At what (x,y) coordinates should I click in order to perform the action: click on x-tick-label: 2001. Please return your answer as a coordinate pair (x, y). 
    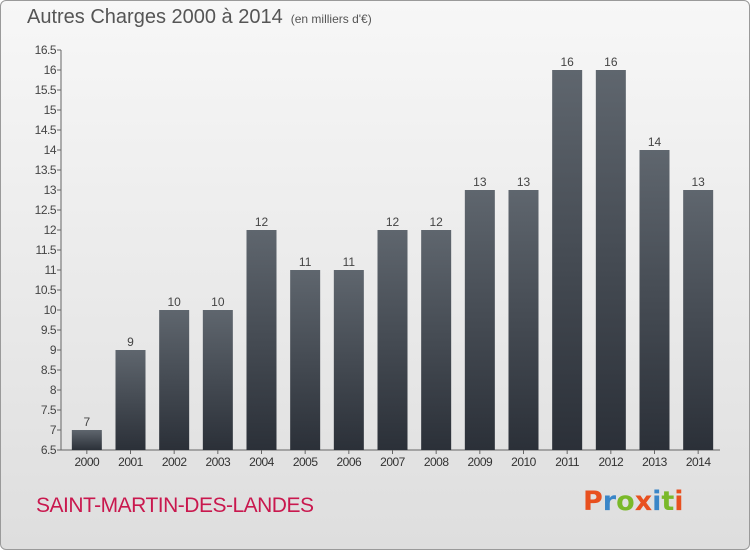
    Looking at the image, I should click on (131, 462).